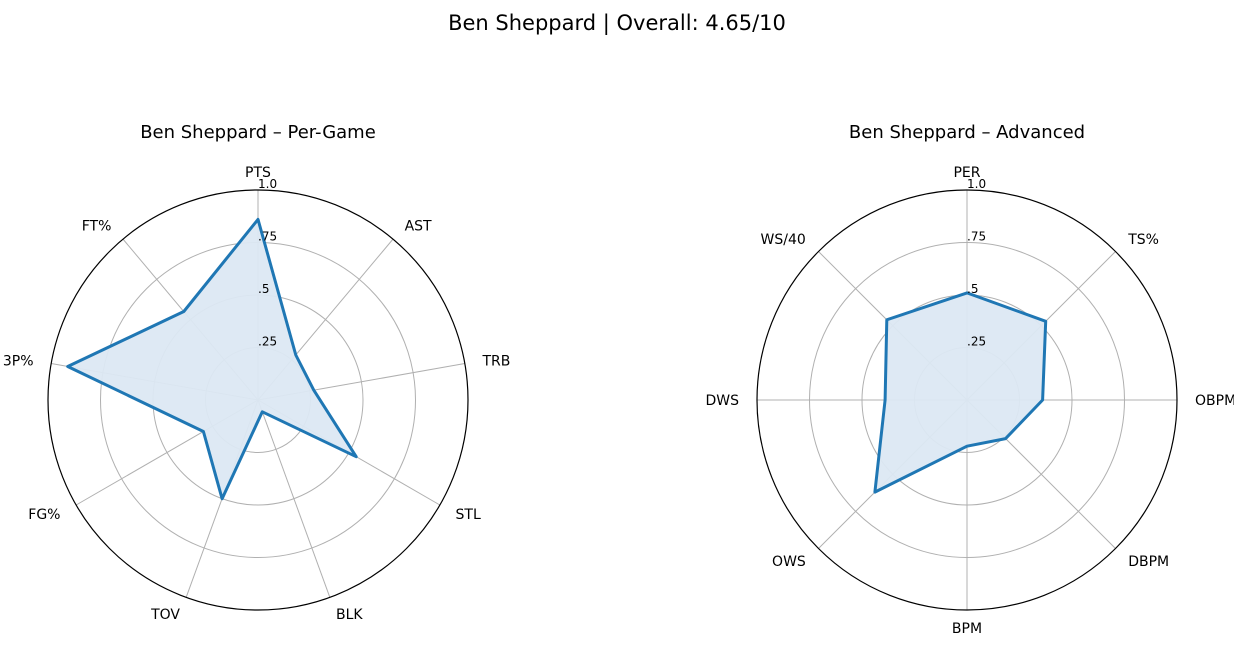 This screenshot has width=1234, height=653. Describe the element at coordinates (1214, 401) in the screenshot. I see `axis-label-obpm: OBPM` at that location.